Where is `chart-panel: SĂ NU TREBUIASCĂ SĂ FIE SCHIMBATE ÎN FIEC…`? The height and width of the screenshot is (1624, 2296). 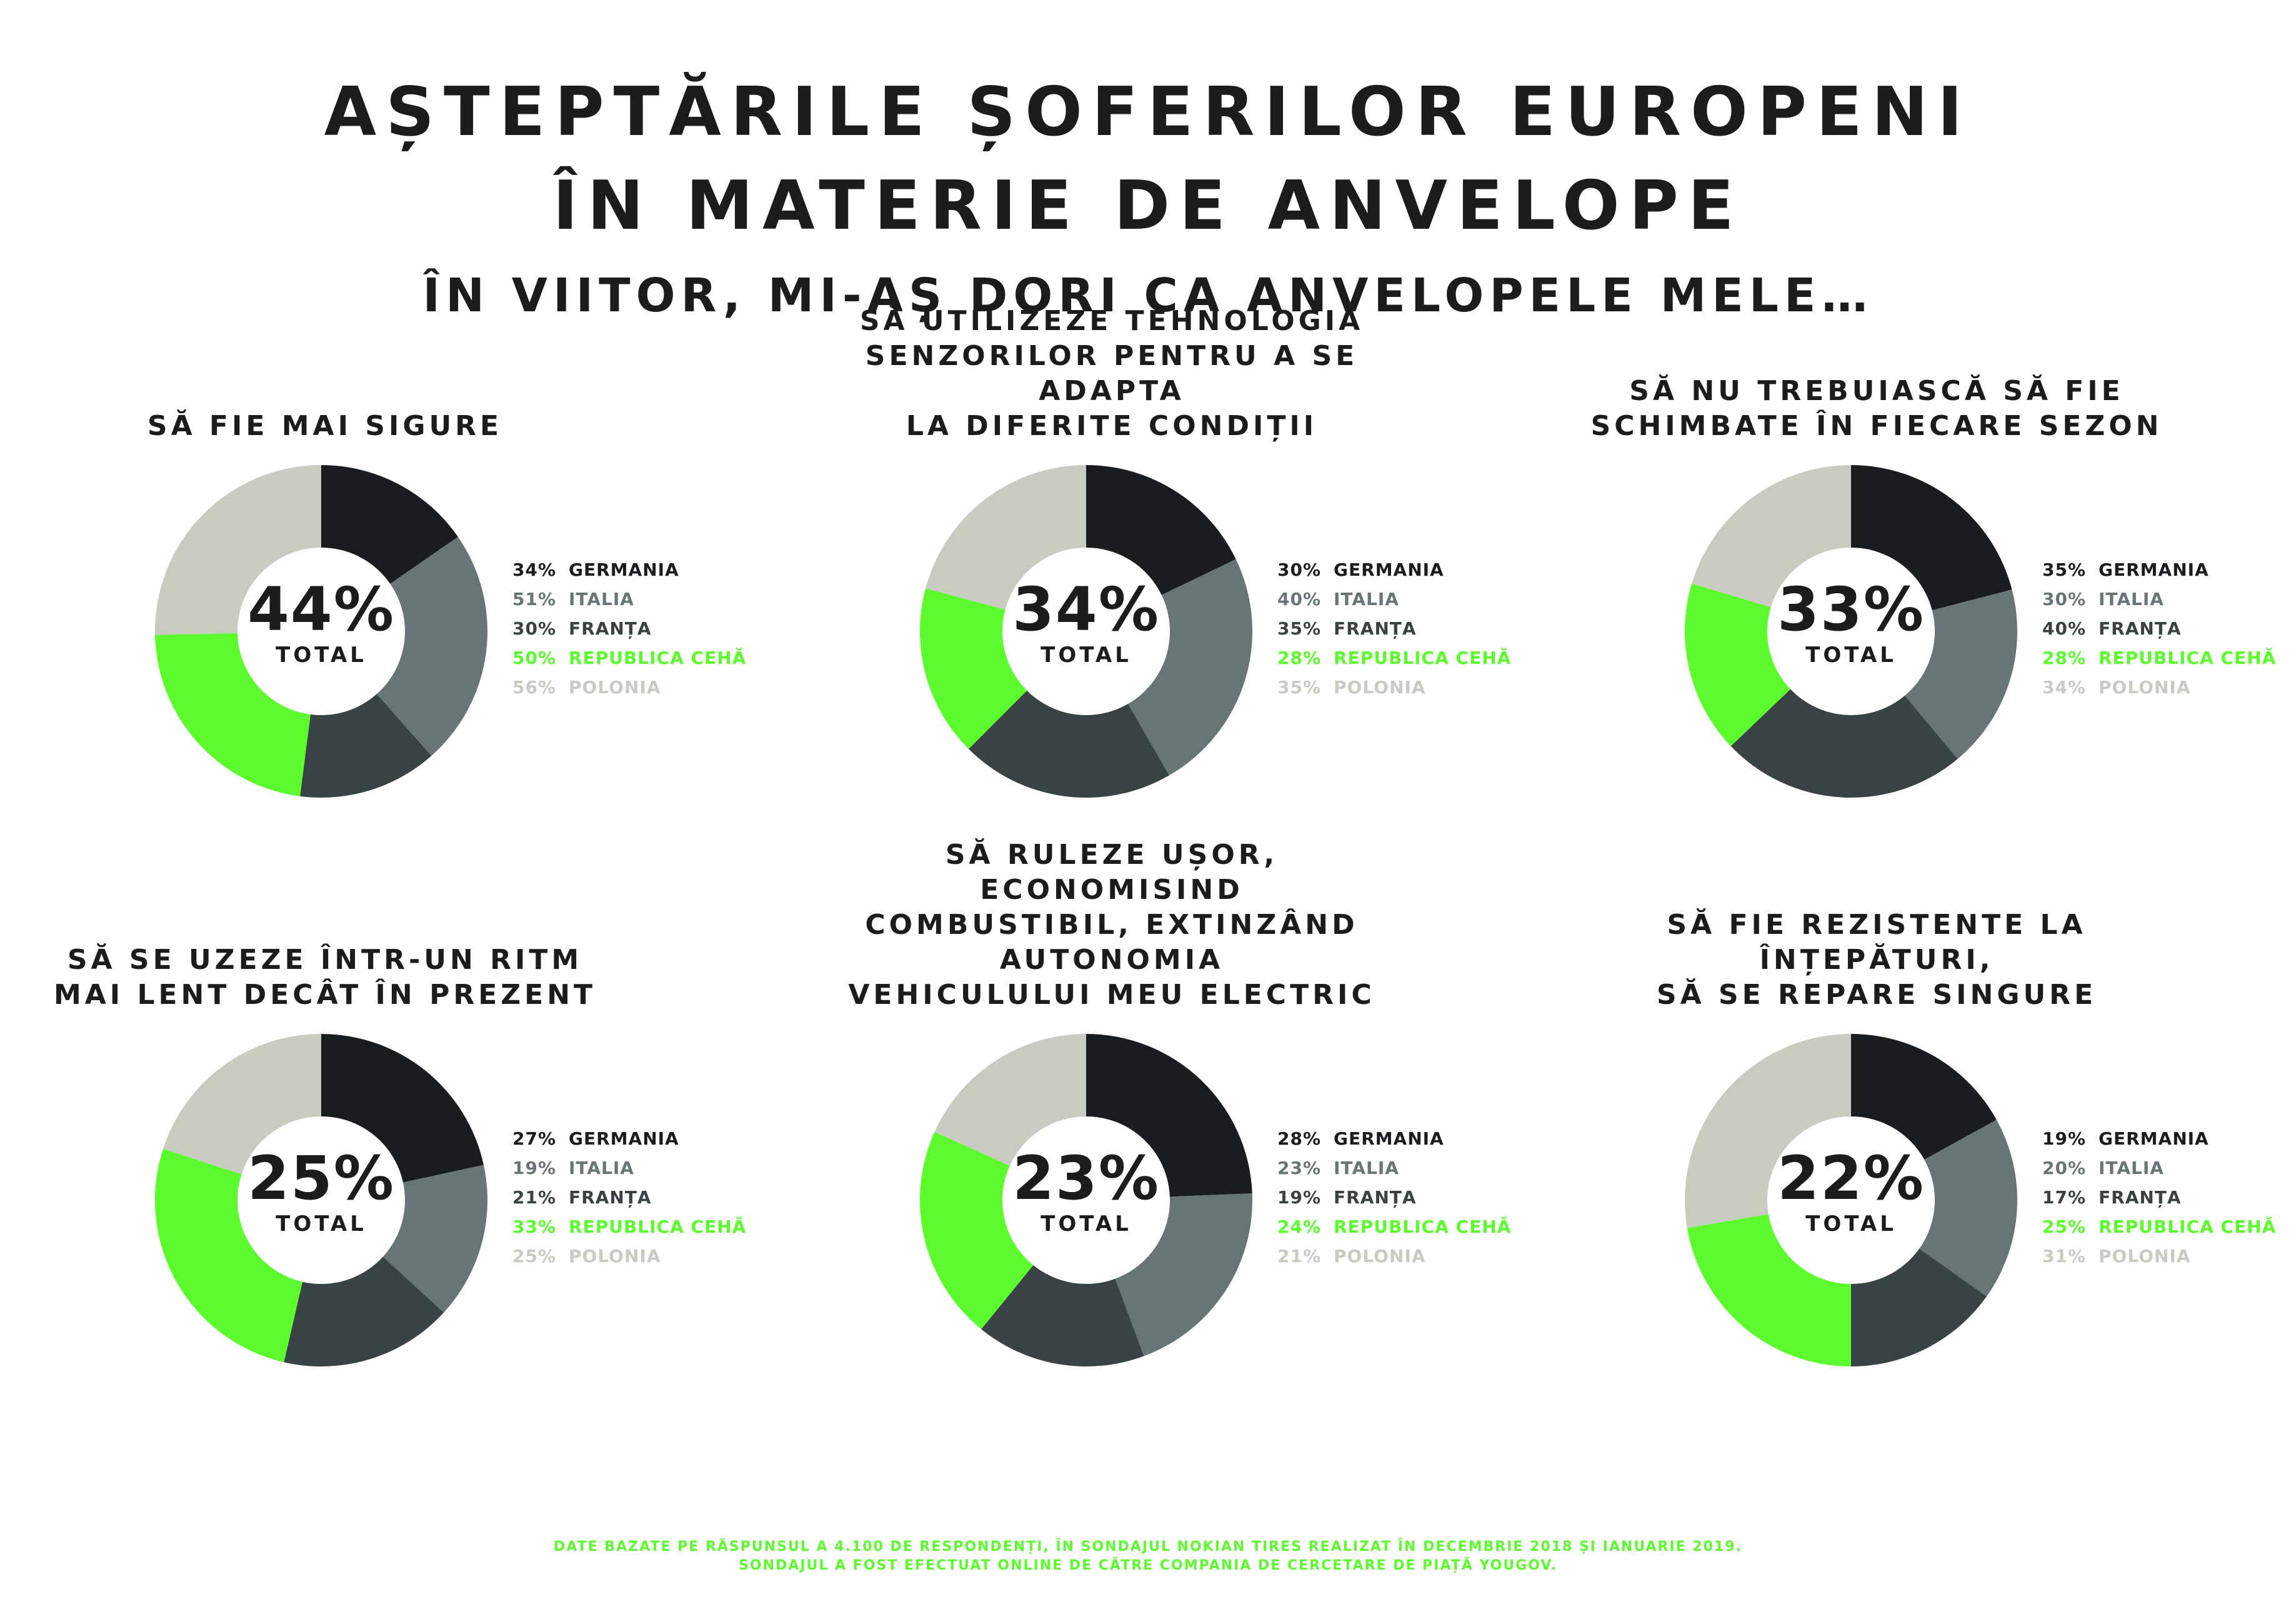 chart-panel: SĂ NU TREBUIASCĂ SĂ FIE SCHIMBATE ÎN FIEC… is located at coordinates (1912, 597).